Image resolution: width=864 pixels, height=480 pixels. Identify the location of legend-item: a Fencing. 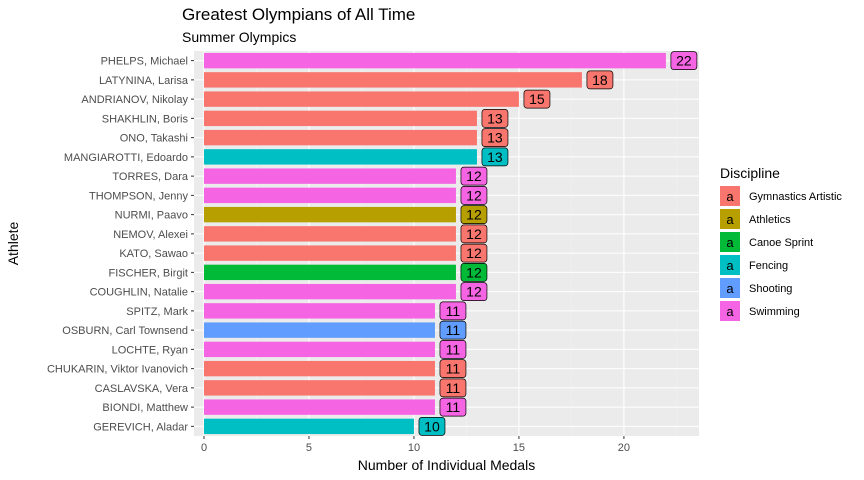
(754, 265).